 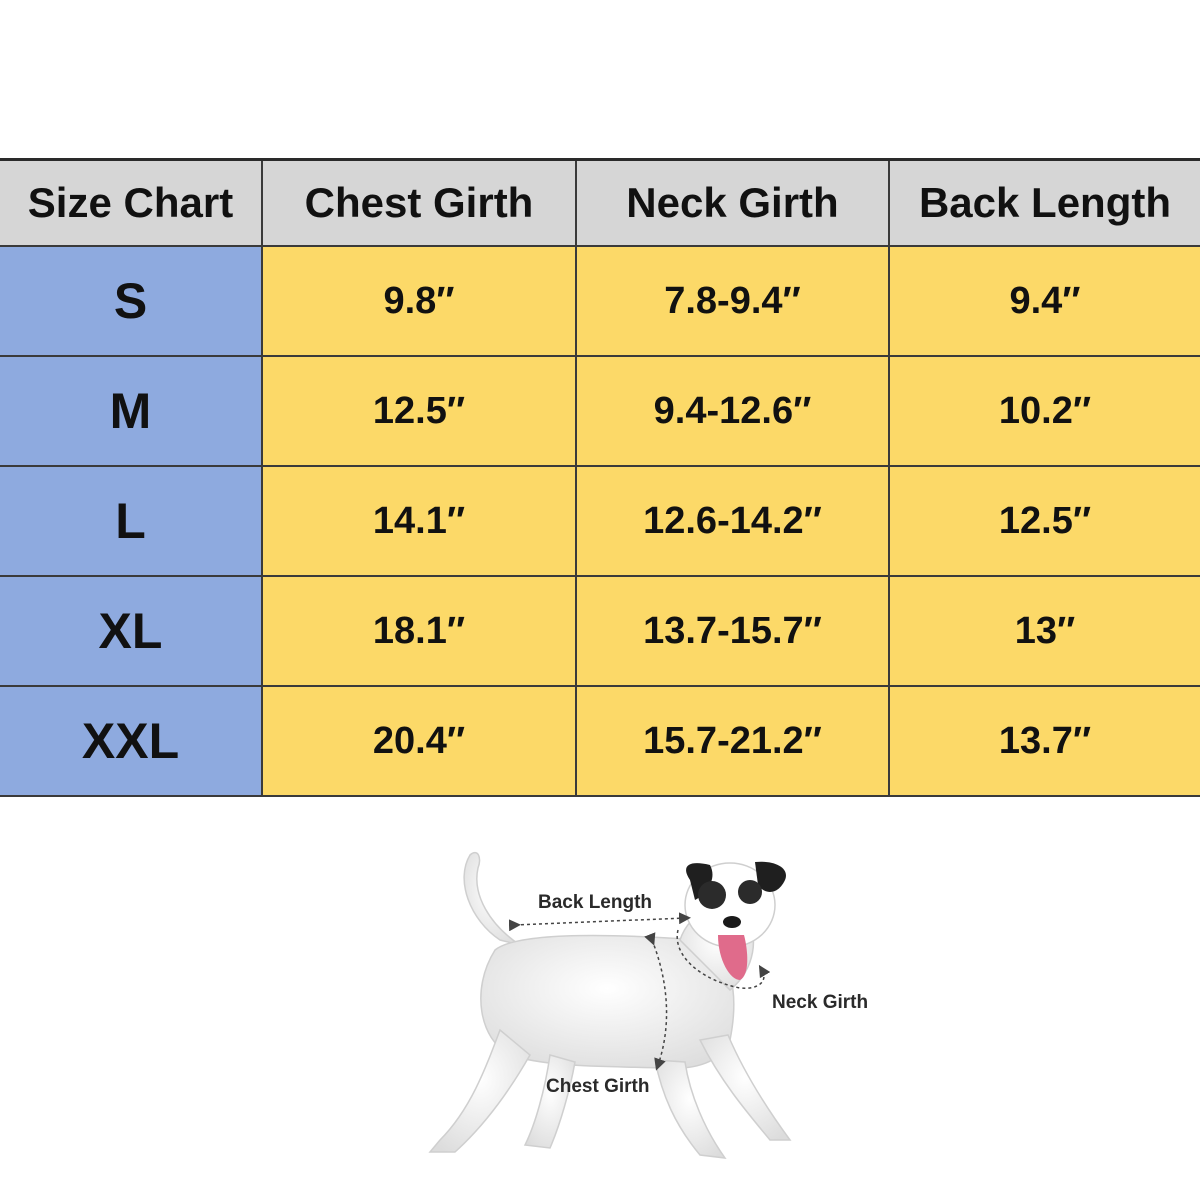 I want to click on back-cell: 10.2″, so click(x=1044, y=411).